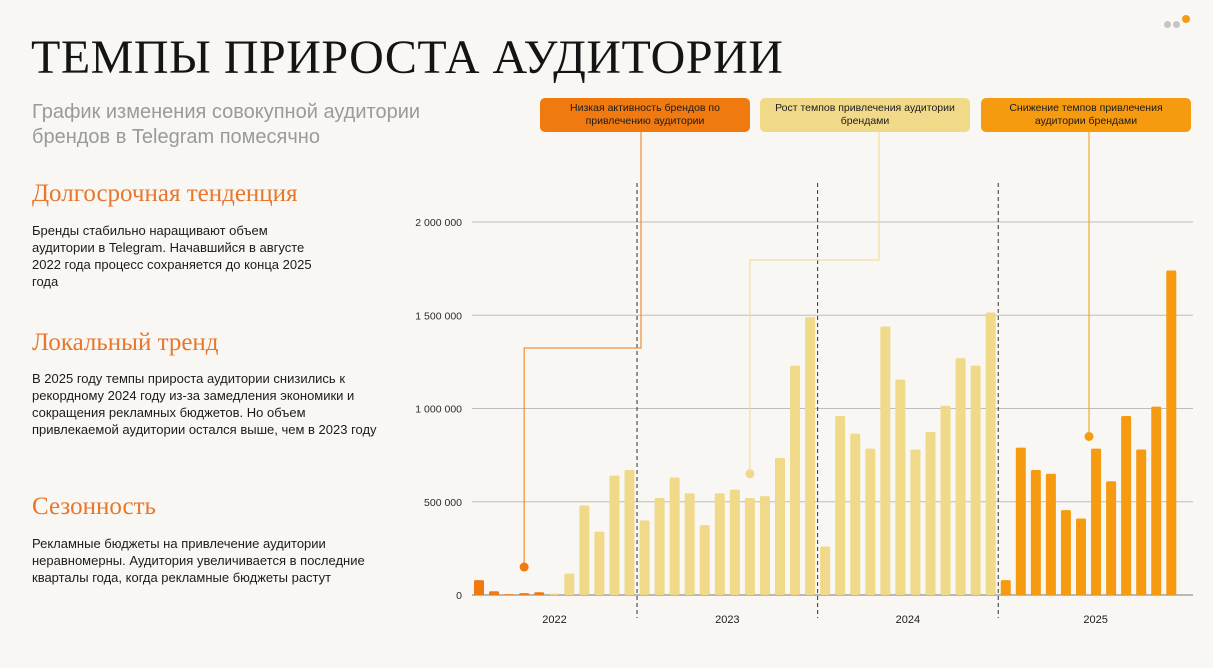 This screenshot has width=1213, height=668. Describe the element at coordinates (443, 503) in the screenshot. I see `y-tick-label: 500 000` at that location.